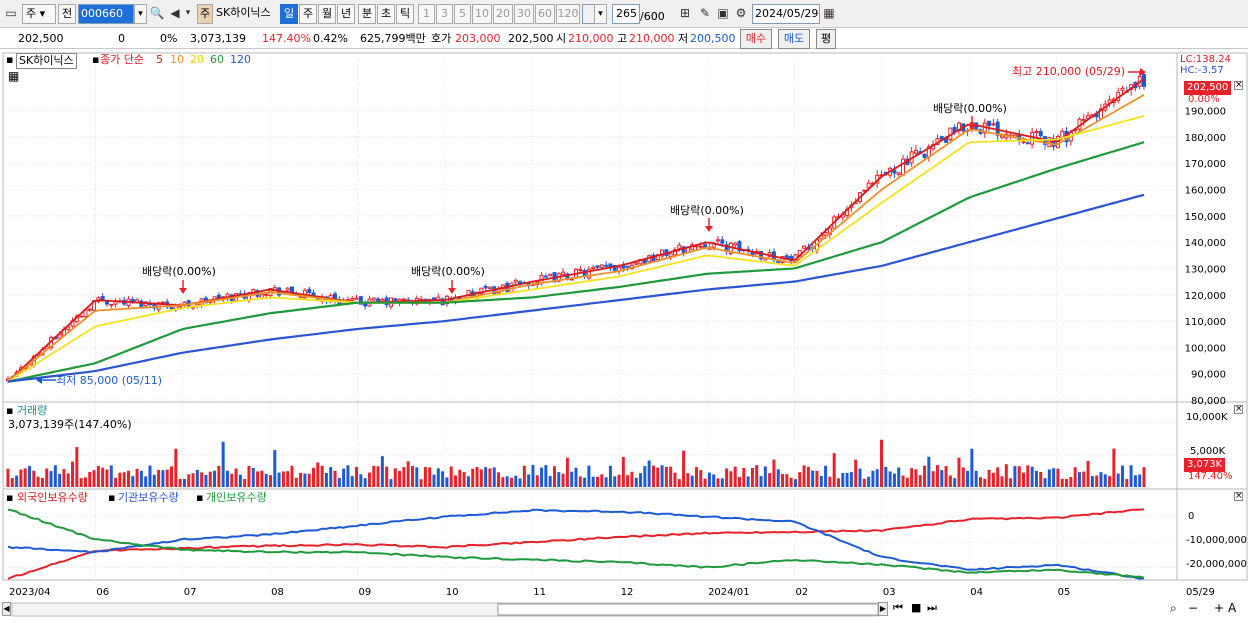  I want to click on period-day: 일, so click(289, 14).